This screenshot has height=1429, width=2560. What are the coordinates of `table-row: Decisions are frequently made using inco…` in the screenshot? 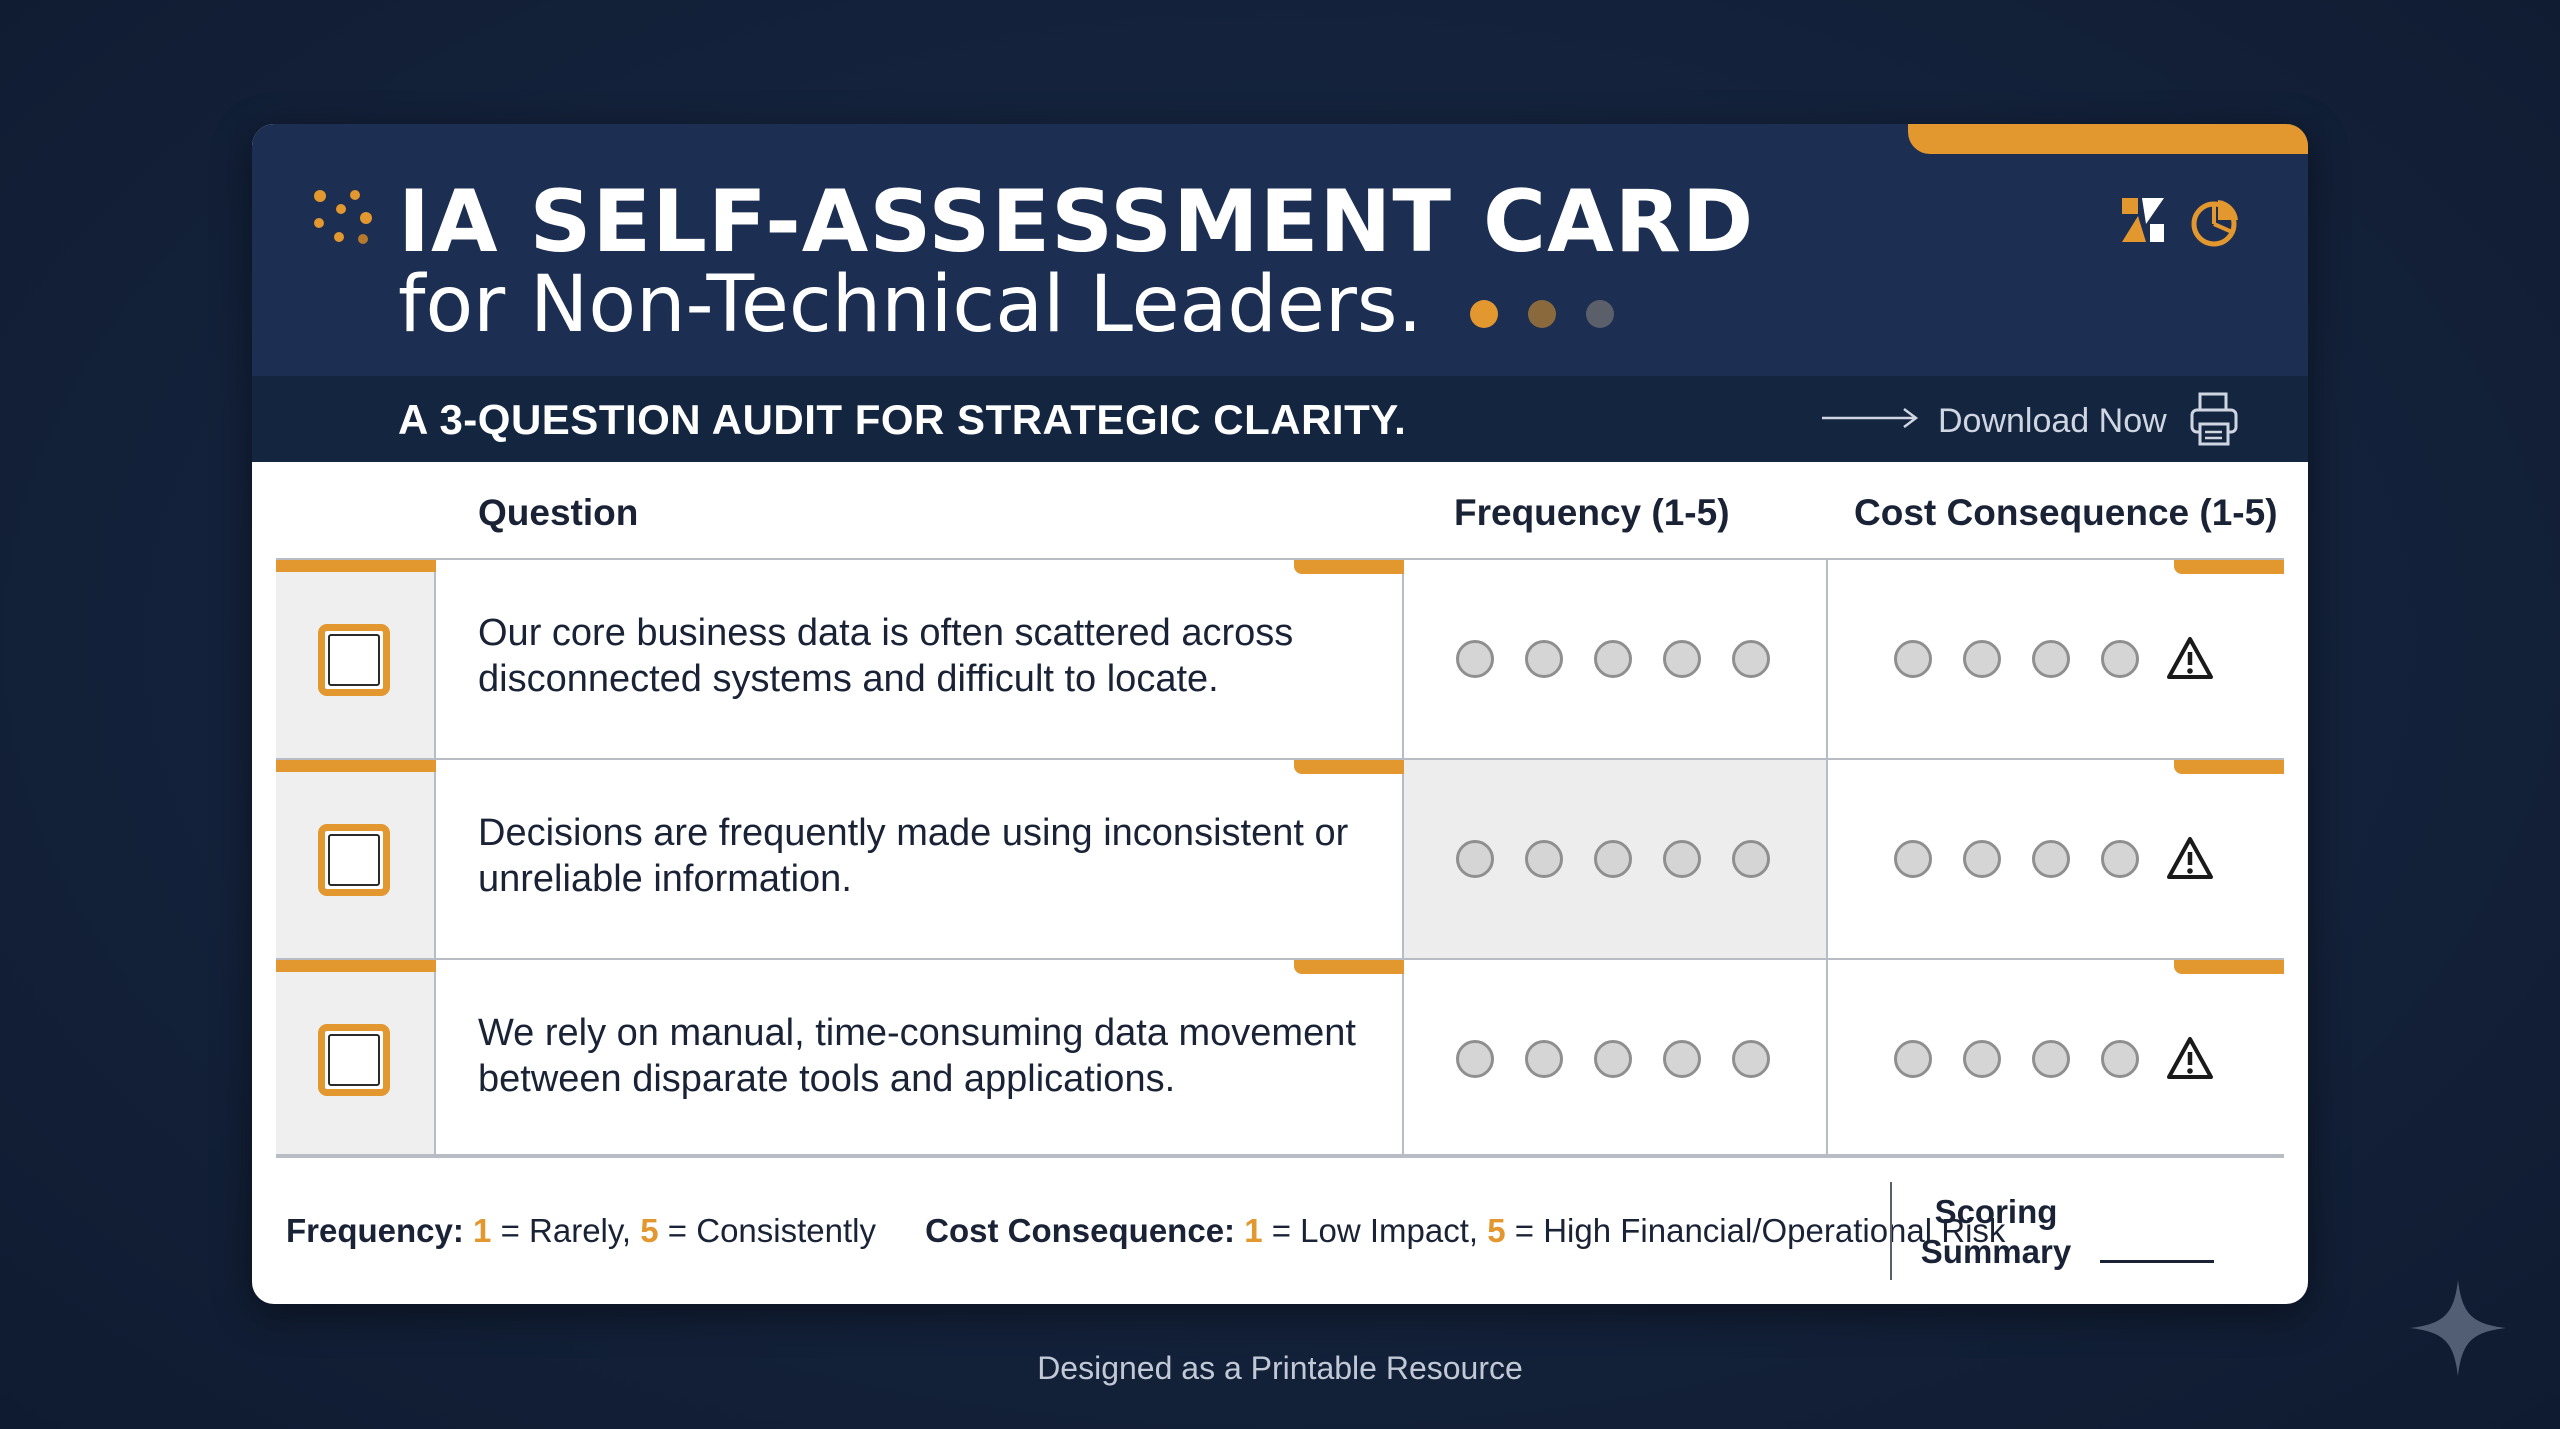 It's located at (1280, 858).